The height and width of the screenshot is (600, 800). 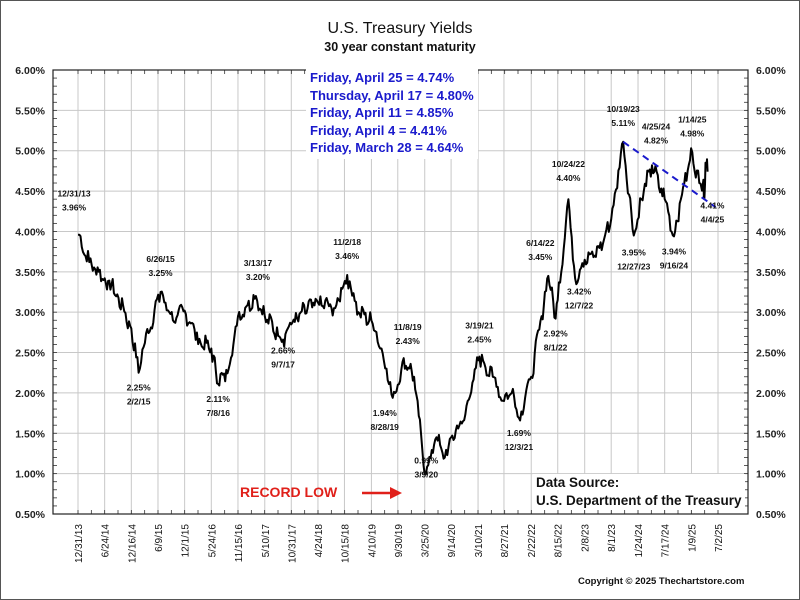 I want to click on x-tick-label: 9/14/20, so click(x=452, y=541).